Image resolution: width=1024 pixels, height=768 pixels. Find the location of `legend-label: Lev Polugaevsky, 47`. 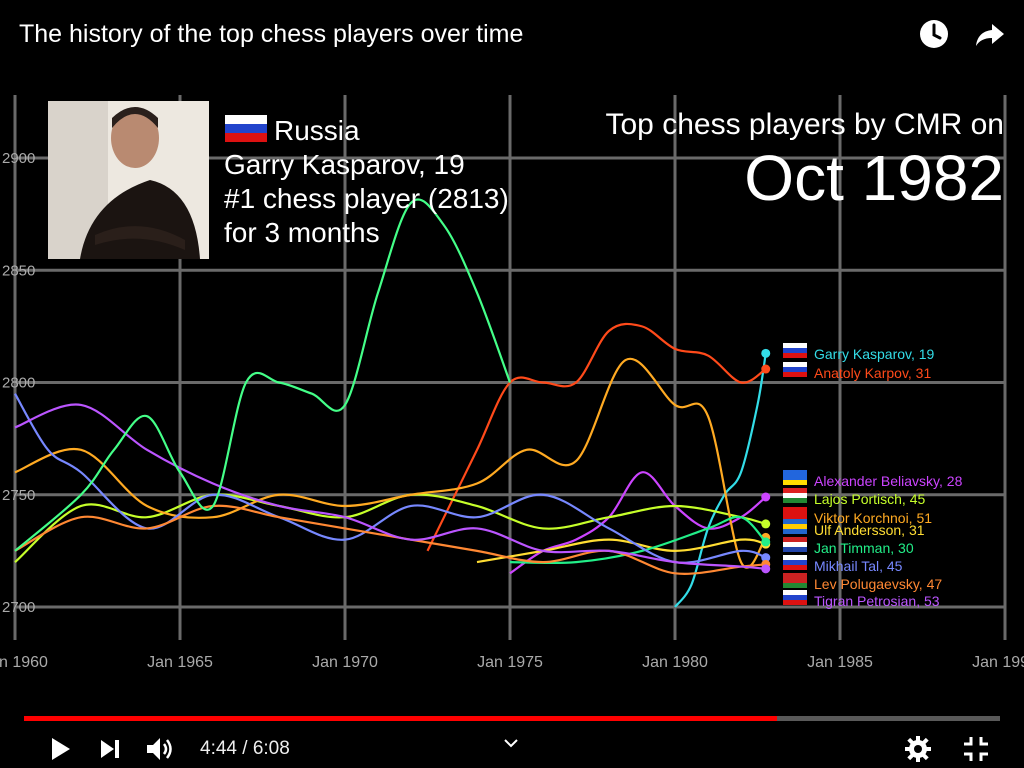

legend-label: Lev Polugaevsky, 47 is located at coordinates (878, 584).